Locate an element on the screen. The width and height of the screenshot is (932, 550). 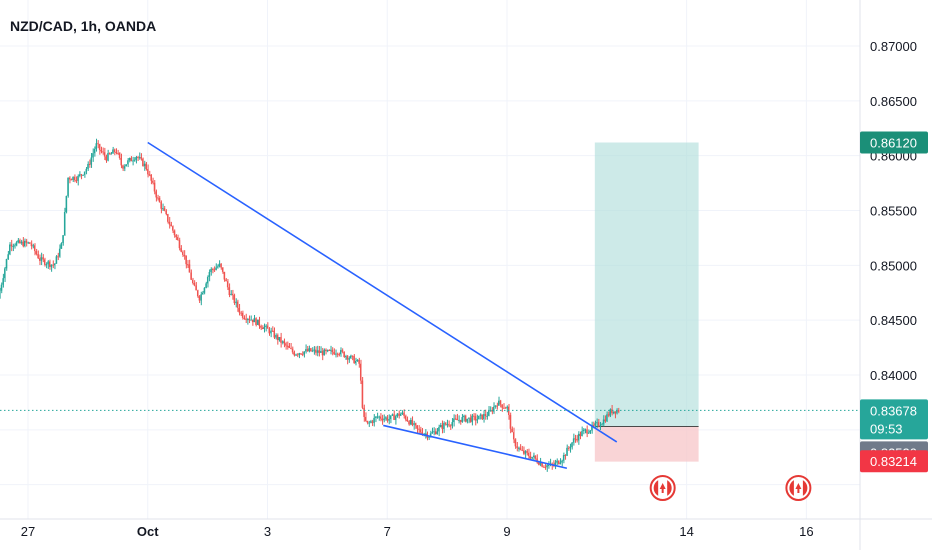
time-tick-label: 27 is located at coordinates (28, 531).